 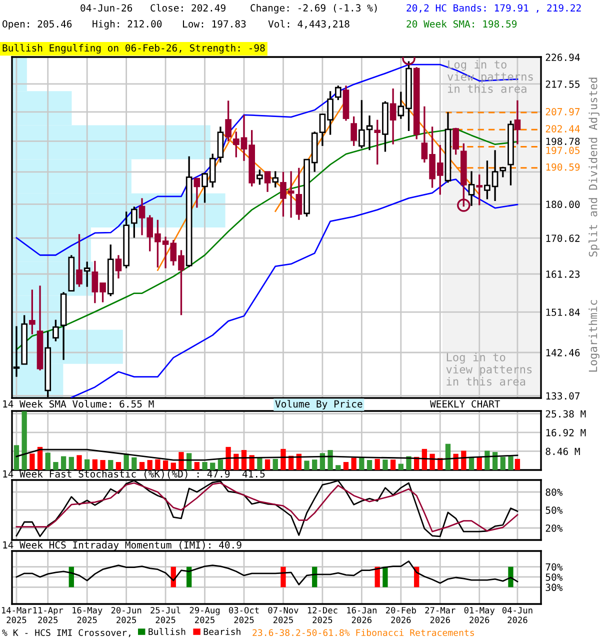 I want to click on text: Bullish Engulfing on 06-Feb-26, Strength: -98, so click(x=133, y=49).